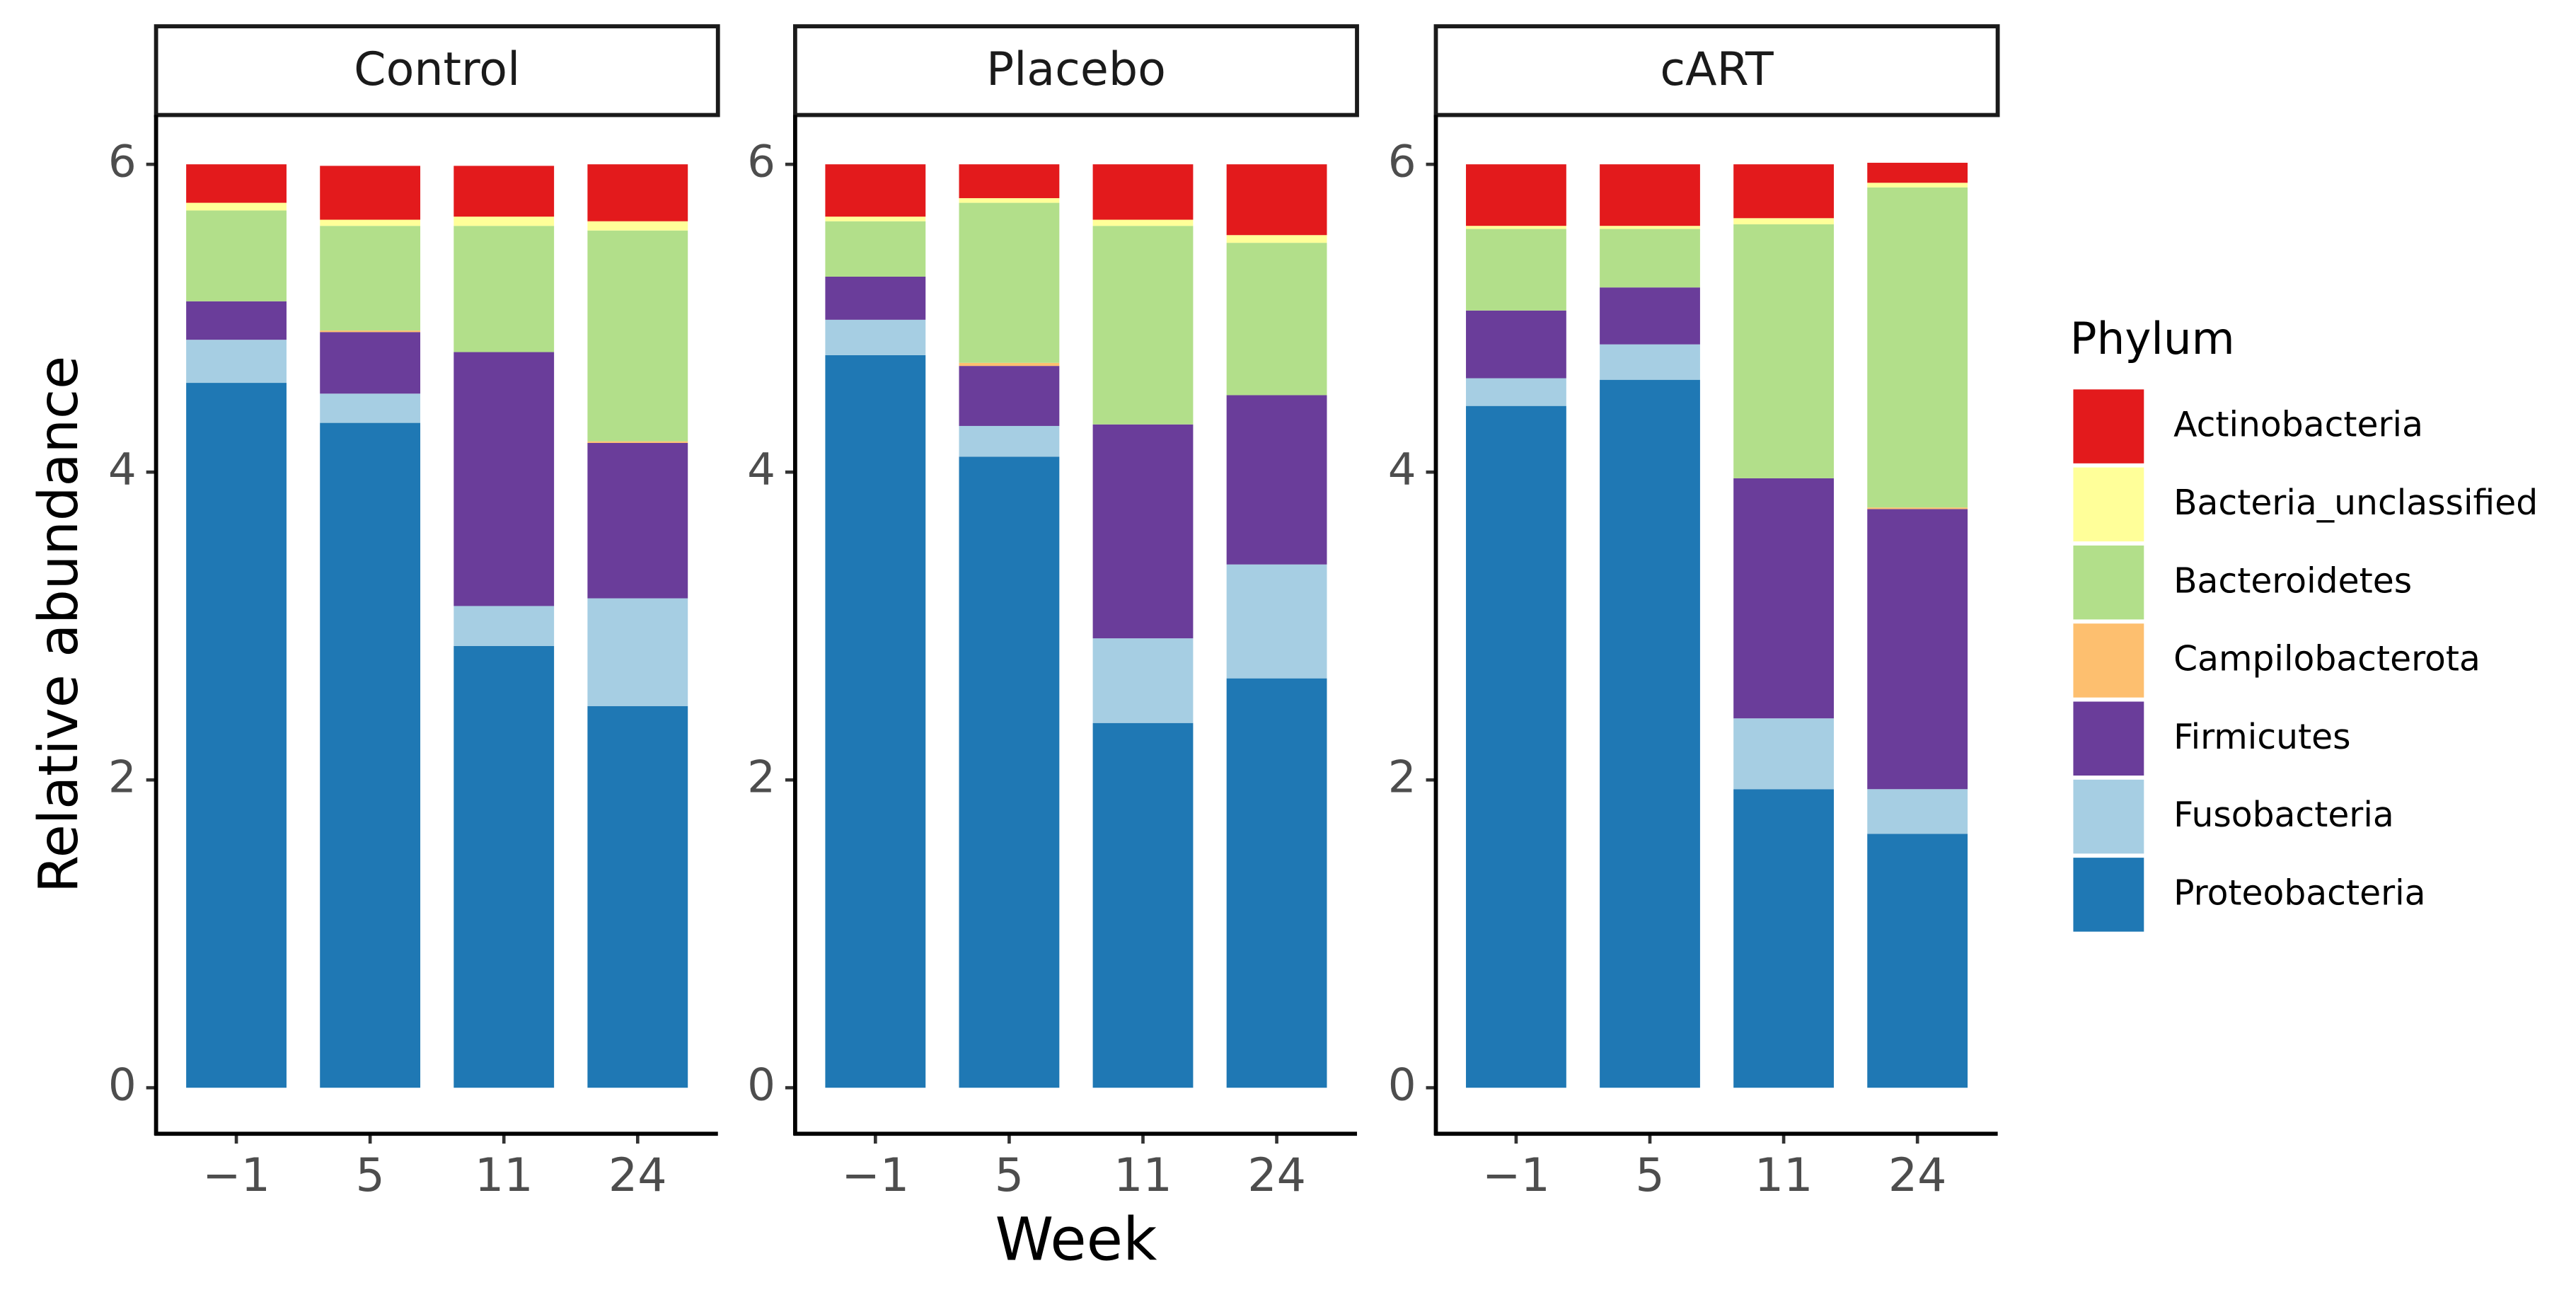  What do you see at coordinates (2283, 815) in the screenshot?
I see `legend-label: Fusobacteria` at bounding box center [2283, 815].